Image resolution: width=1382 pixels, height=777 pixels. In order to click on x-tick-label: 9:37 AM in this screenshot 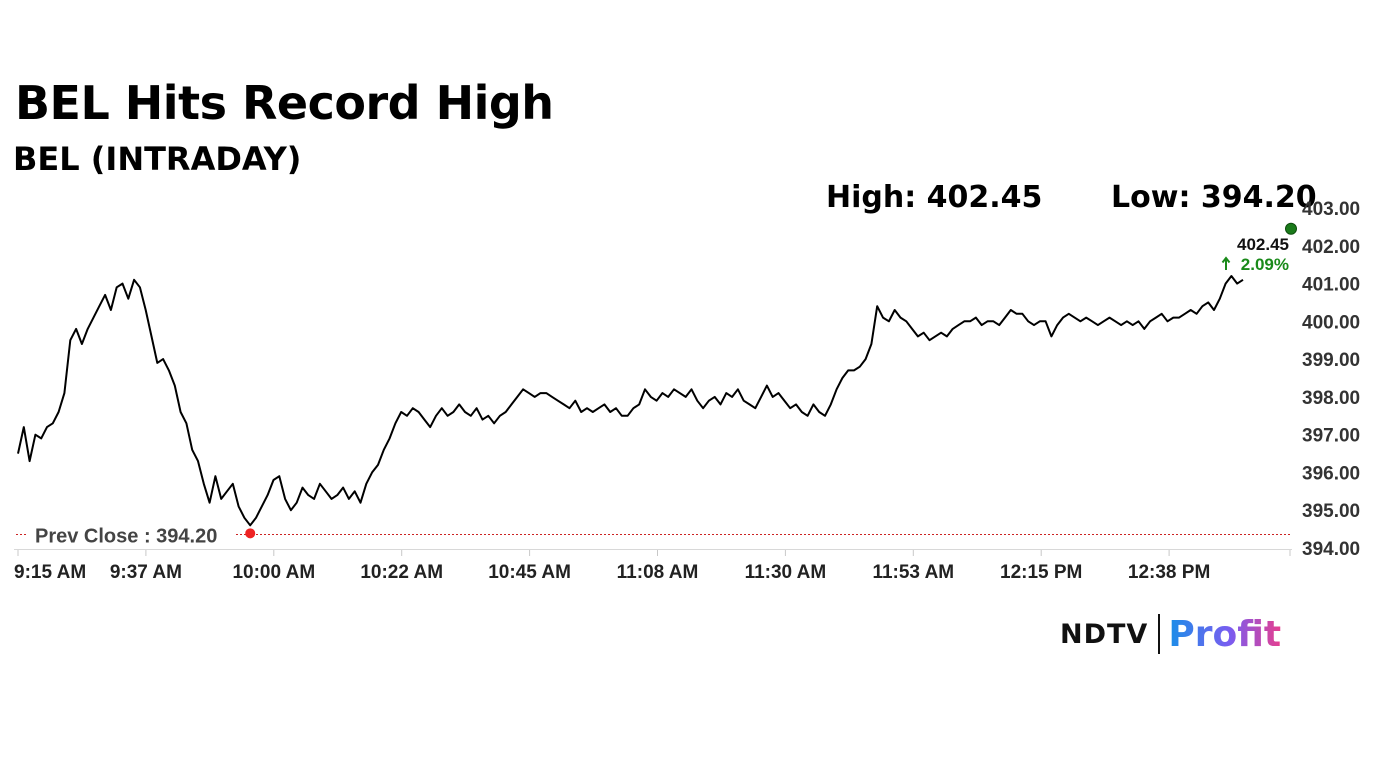, I will do `click(146, 572)`.